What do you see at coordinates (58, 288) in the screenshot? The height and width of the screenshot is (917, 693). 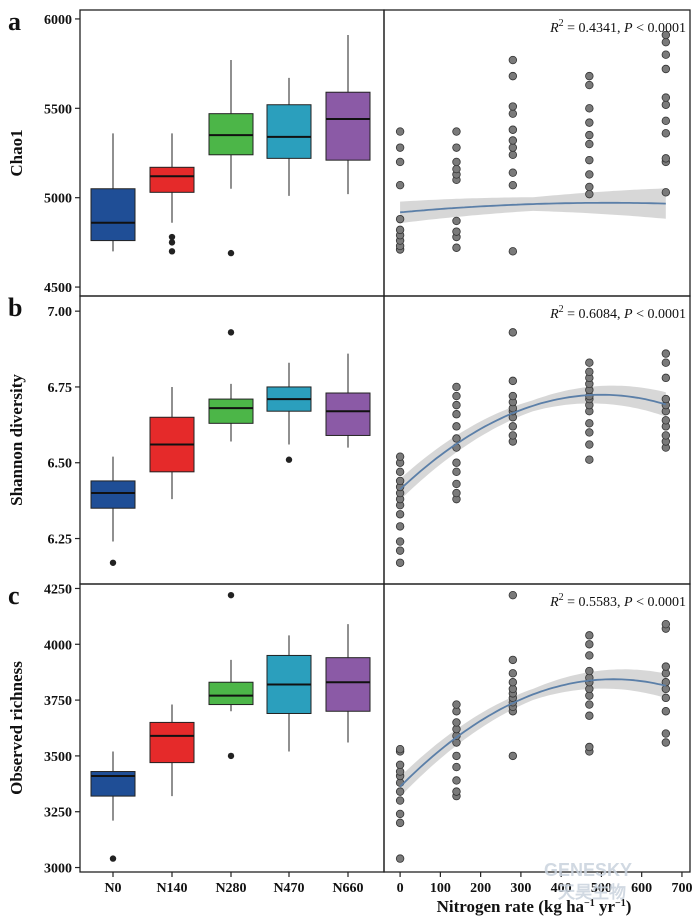 I see `y-tick-label: 4500` at bounding box center [58, 288].